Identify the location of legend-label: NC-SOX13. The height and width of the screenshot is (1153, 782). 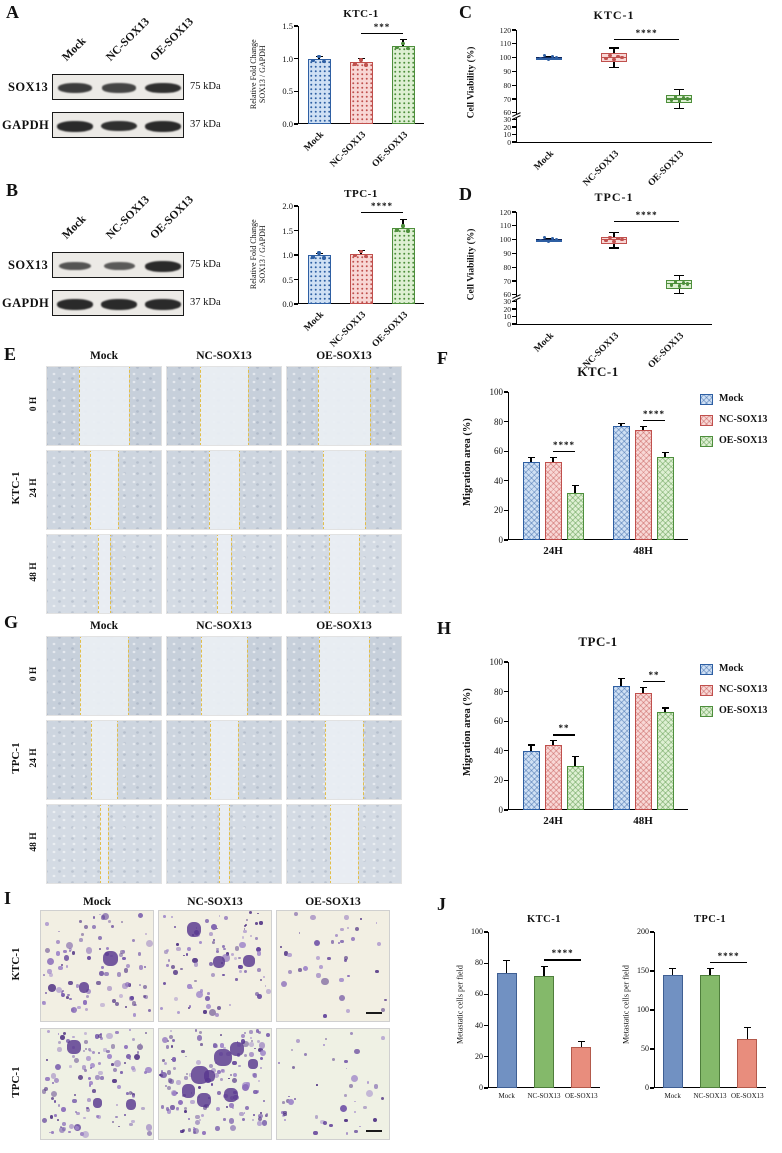
(743, 419).